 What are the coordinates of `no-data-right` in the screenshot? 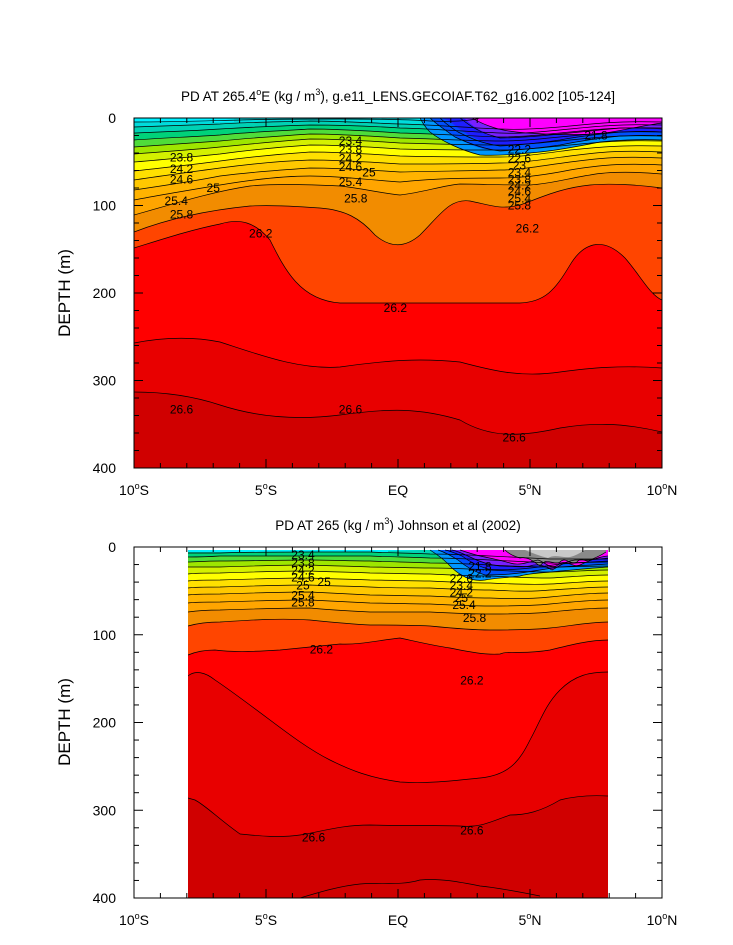 It's located at (634, 722).